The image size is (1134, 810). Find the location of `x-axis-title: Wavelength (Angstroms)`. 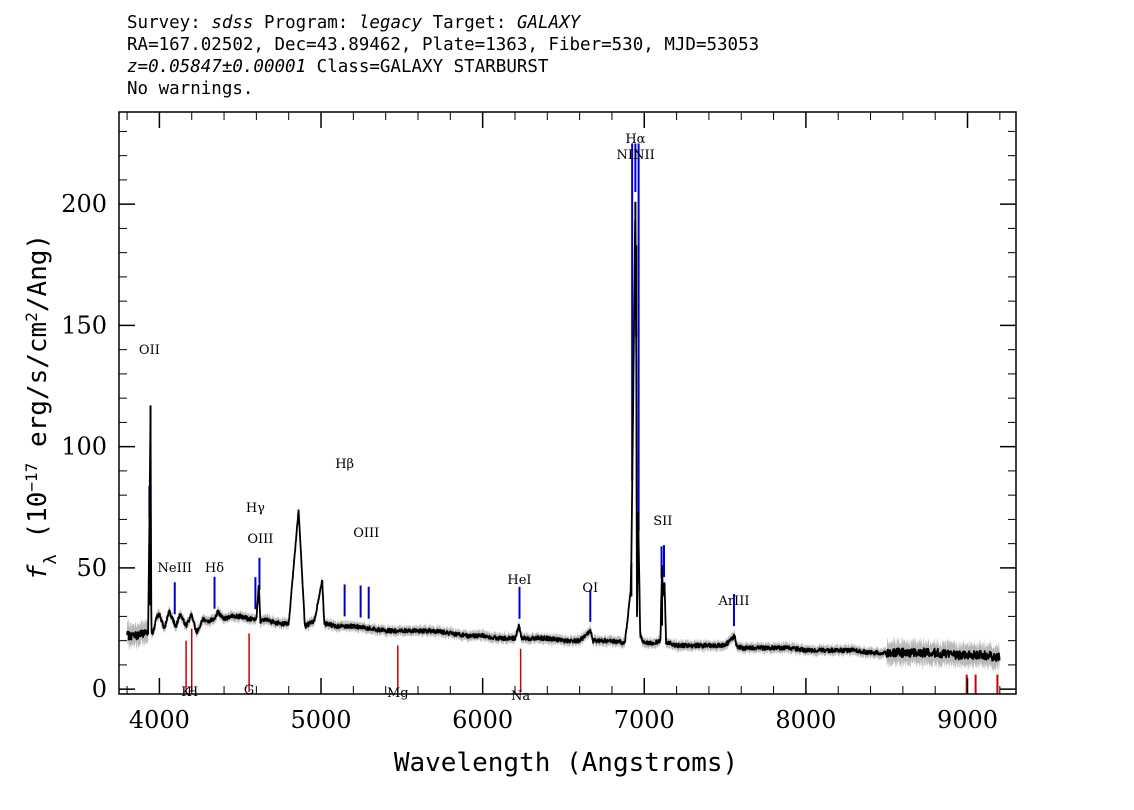

x-axis-title: Wavelength (Angstroms) is located at coordinates (566, 763).